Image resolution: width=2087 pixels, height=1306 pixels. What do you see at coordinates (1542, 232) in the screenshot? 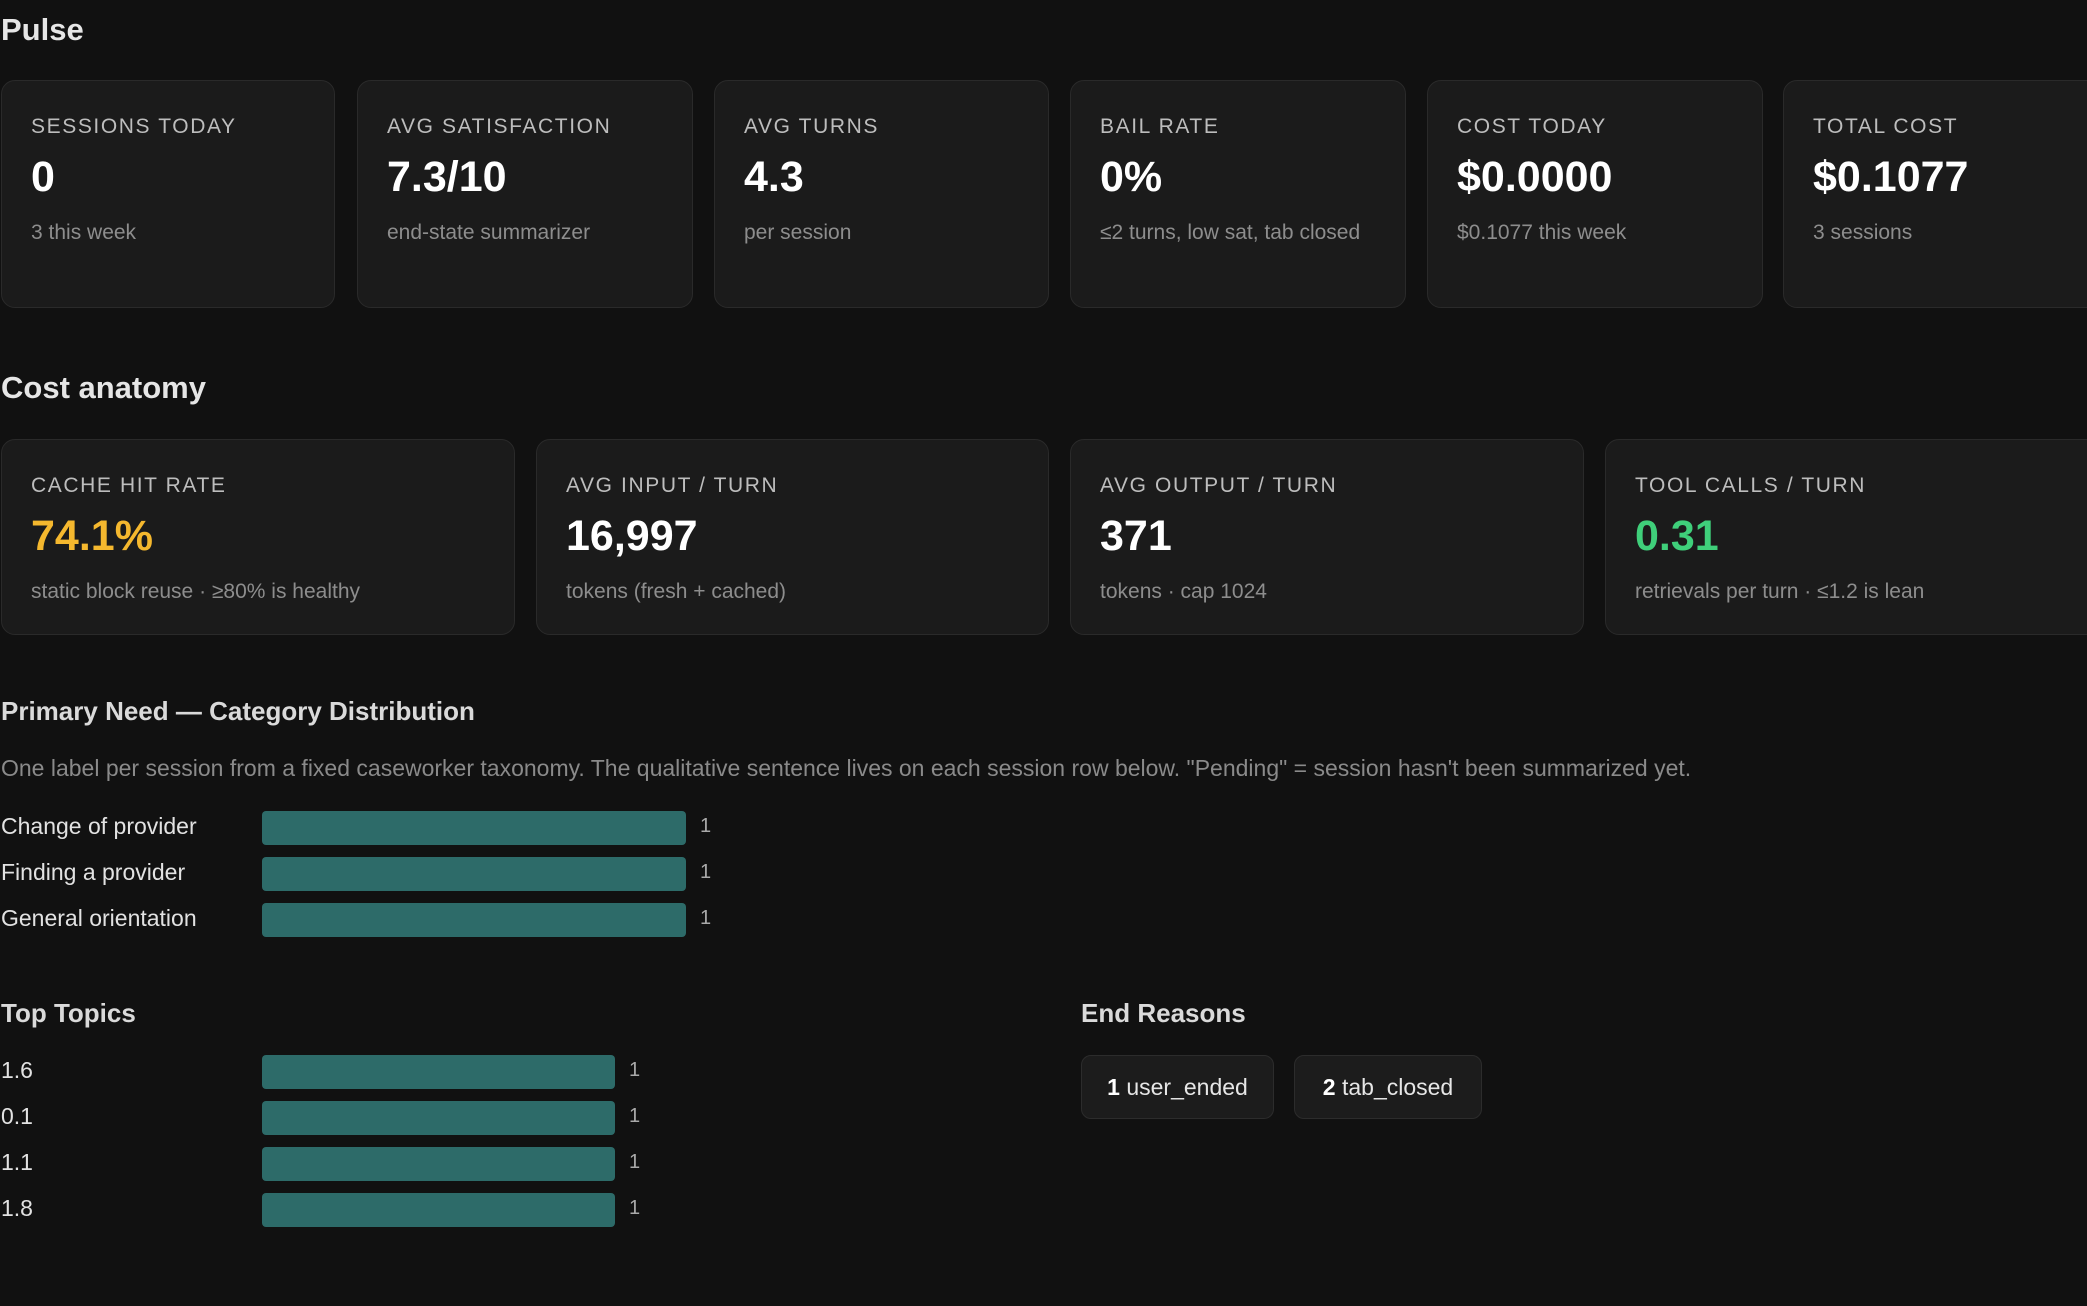
I see `stat-subtext: $0.1077 this week` at bounding box center [1542, 232].